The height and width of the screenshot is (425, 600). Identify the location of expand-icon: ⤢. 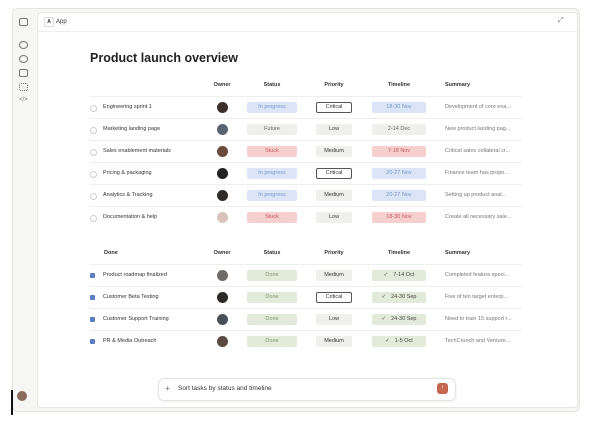
(561, 20).